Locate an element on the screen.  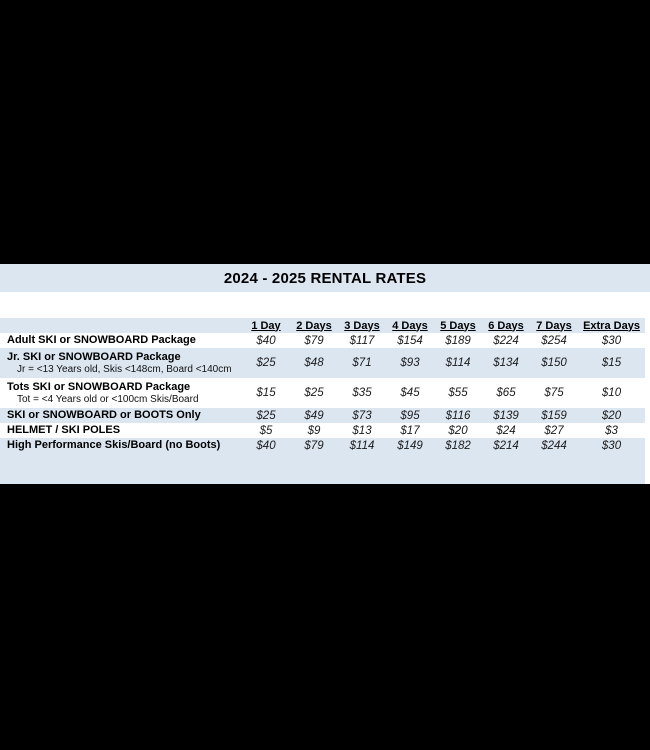
rate-cell: $17 is located at coordinates (410, 430).